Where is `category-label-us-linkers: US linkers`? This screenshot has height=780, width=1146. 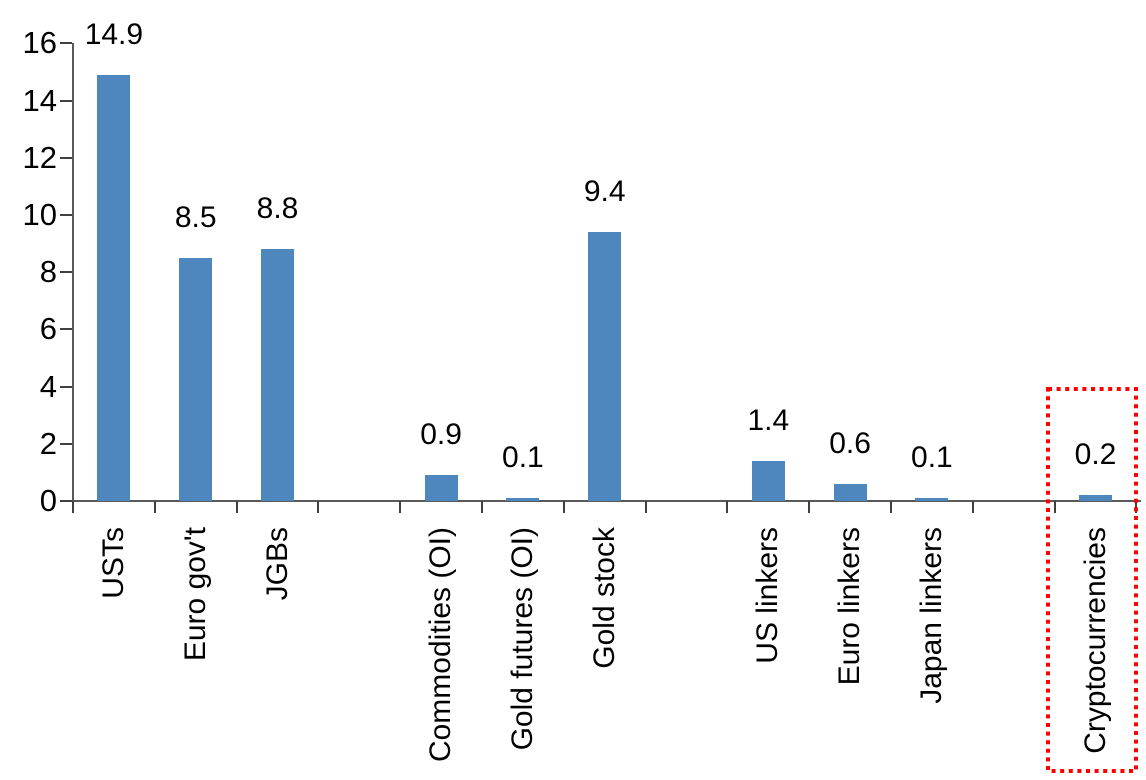
category-label-us-linkers: US linkers is located at coordinates (768, 651).